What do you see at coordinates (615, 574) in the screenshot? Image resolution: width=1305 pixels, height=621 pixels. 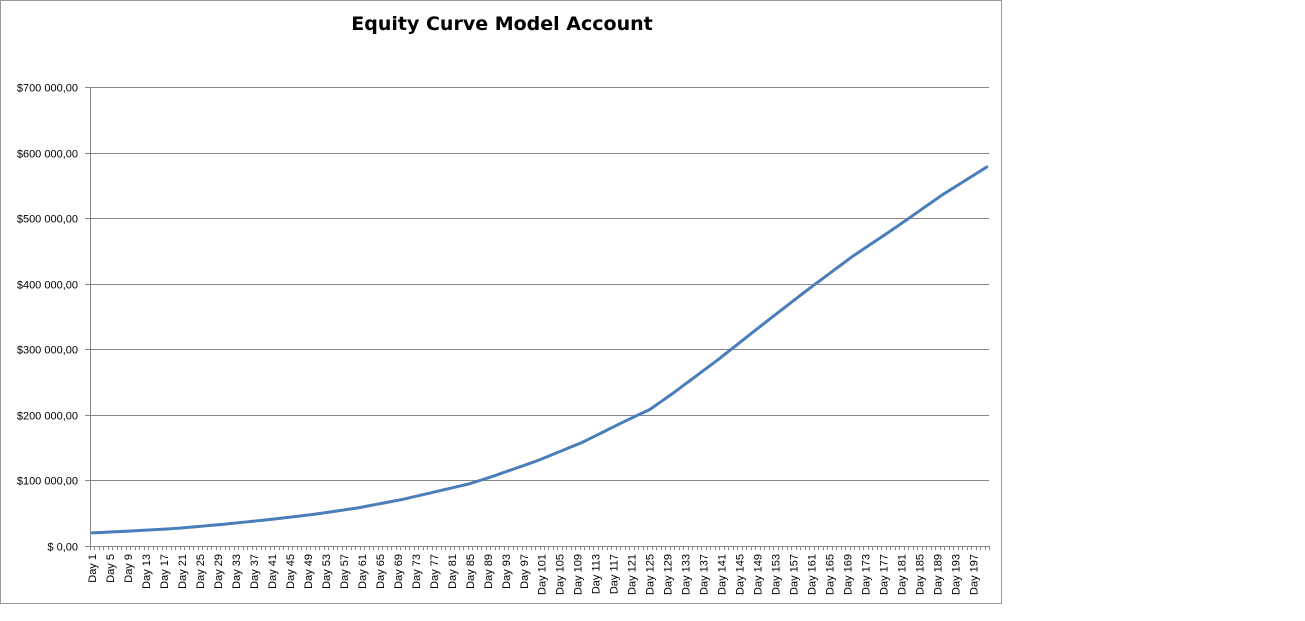 I see `x-tick-label: Day 117` at bounding box center [615, 574].